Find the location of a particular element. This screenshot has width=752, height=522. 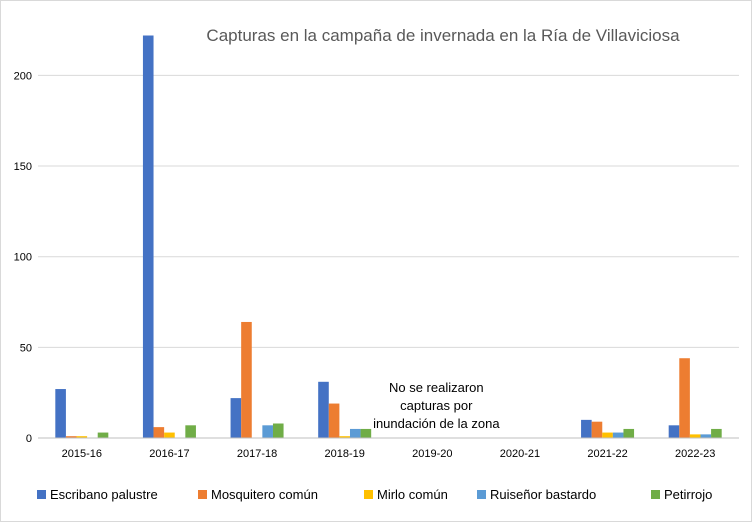

y-tick-label: 200 is located at coordinates (23, 76).